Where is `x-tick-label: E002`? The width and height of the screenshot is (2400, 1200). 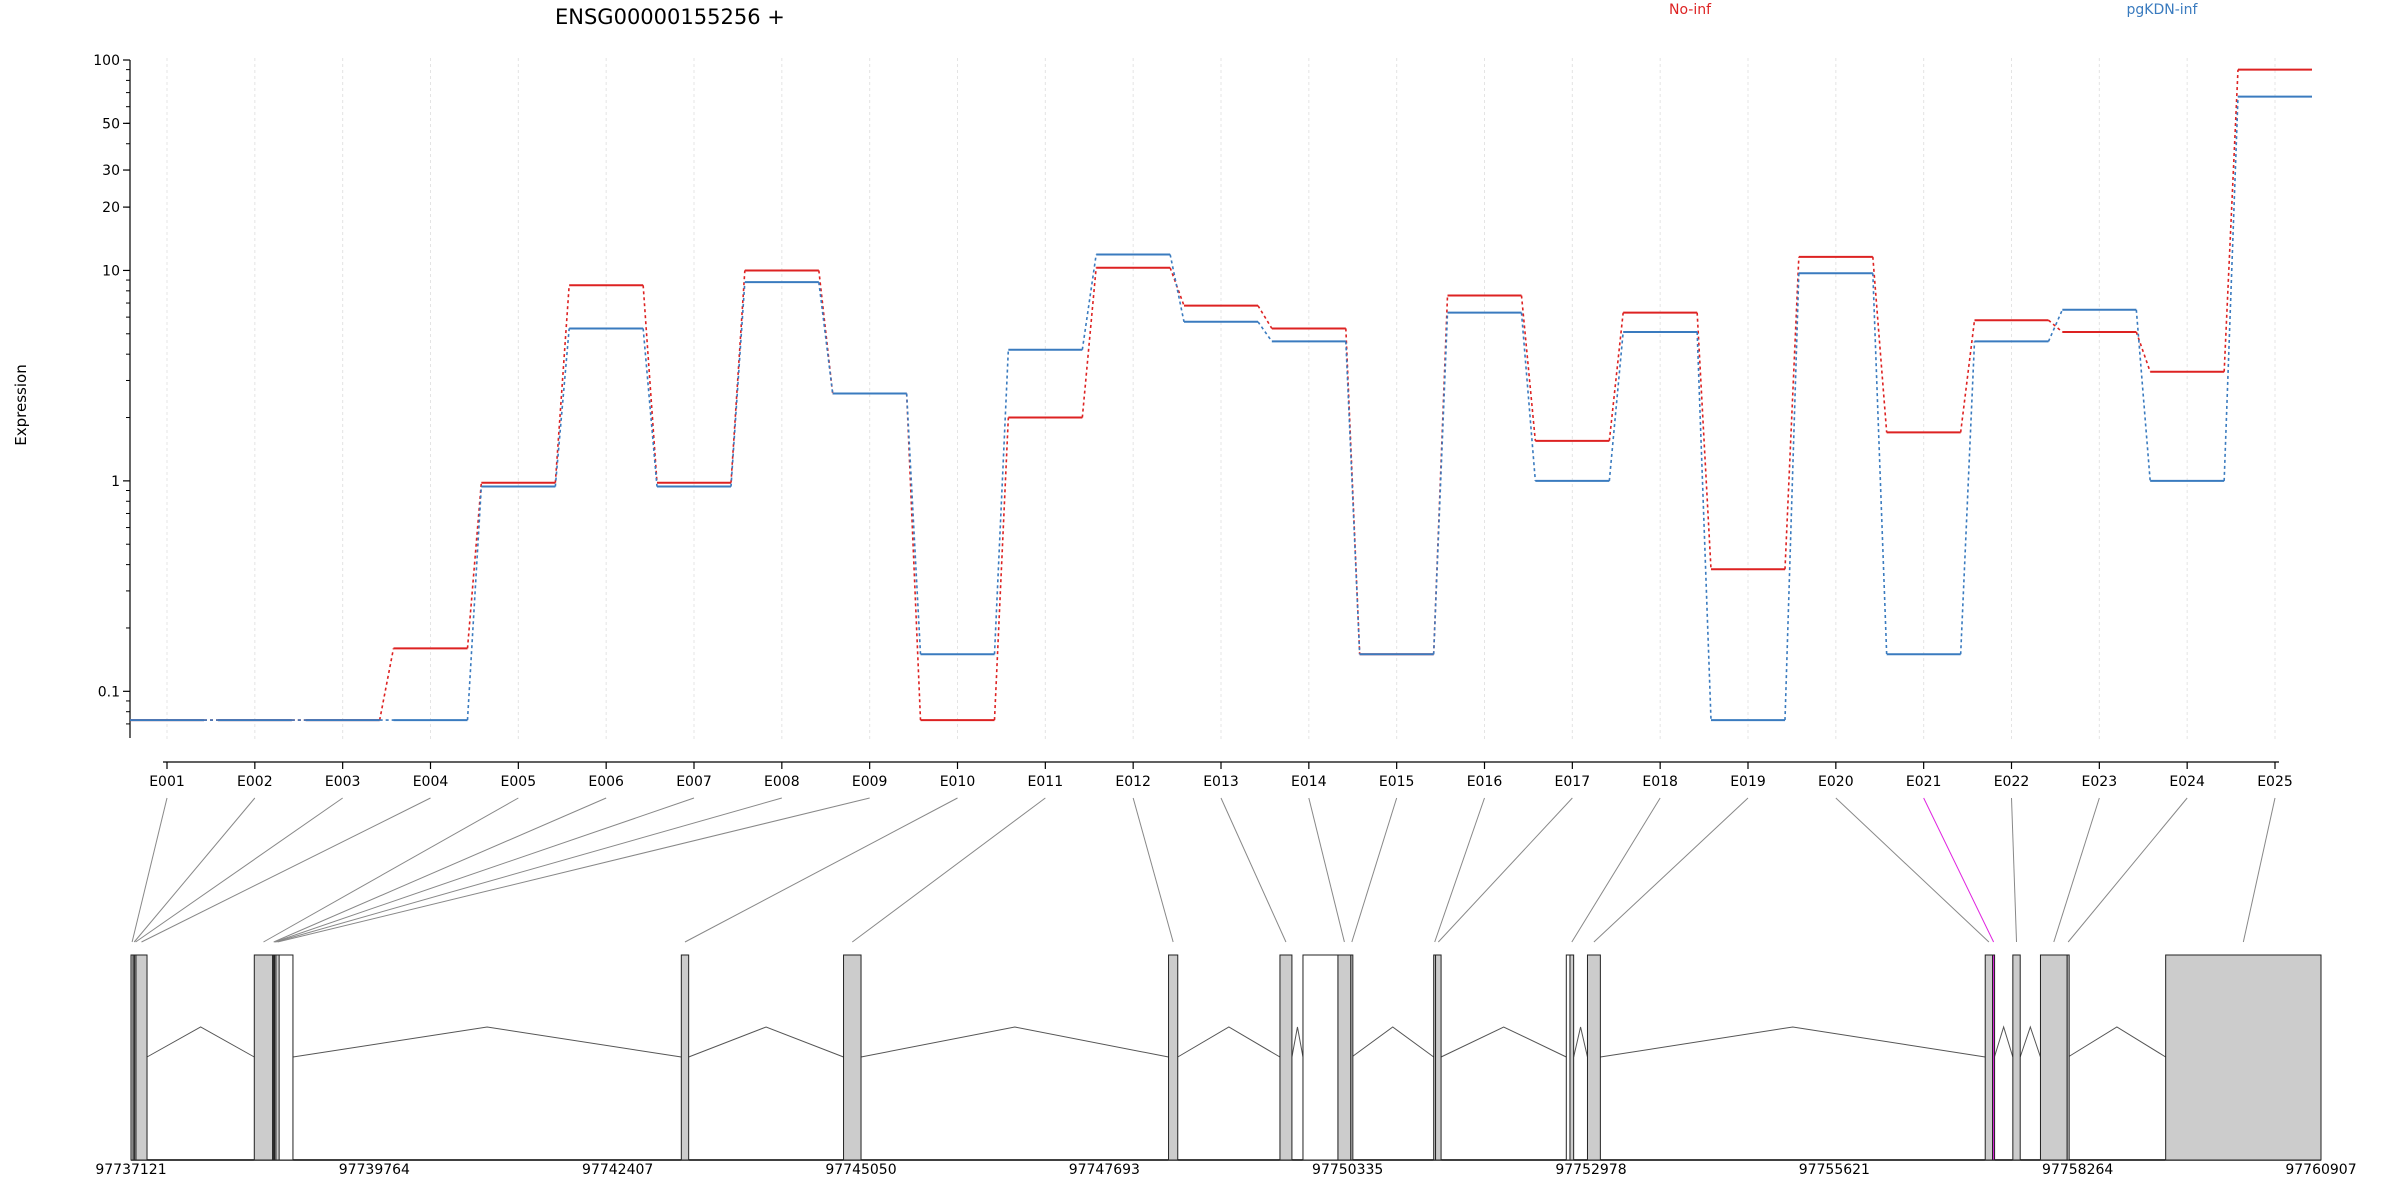
x-tick-label: E002 is located at coordinates (255, 782).